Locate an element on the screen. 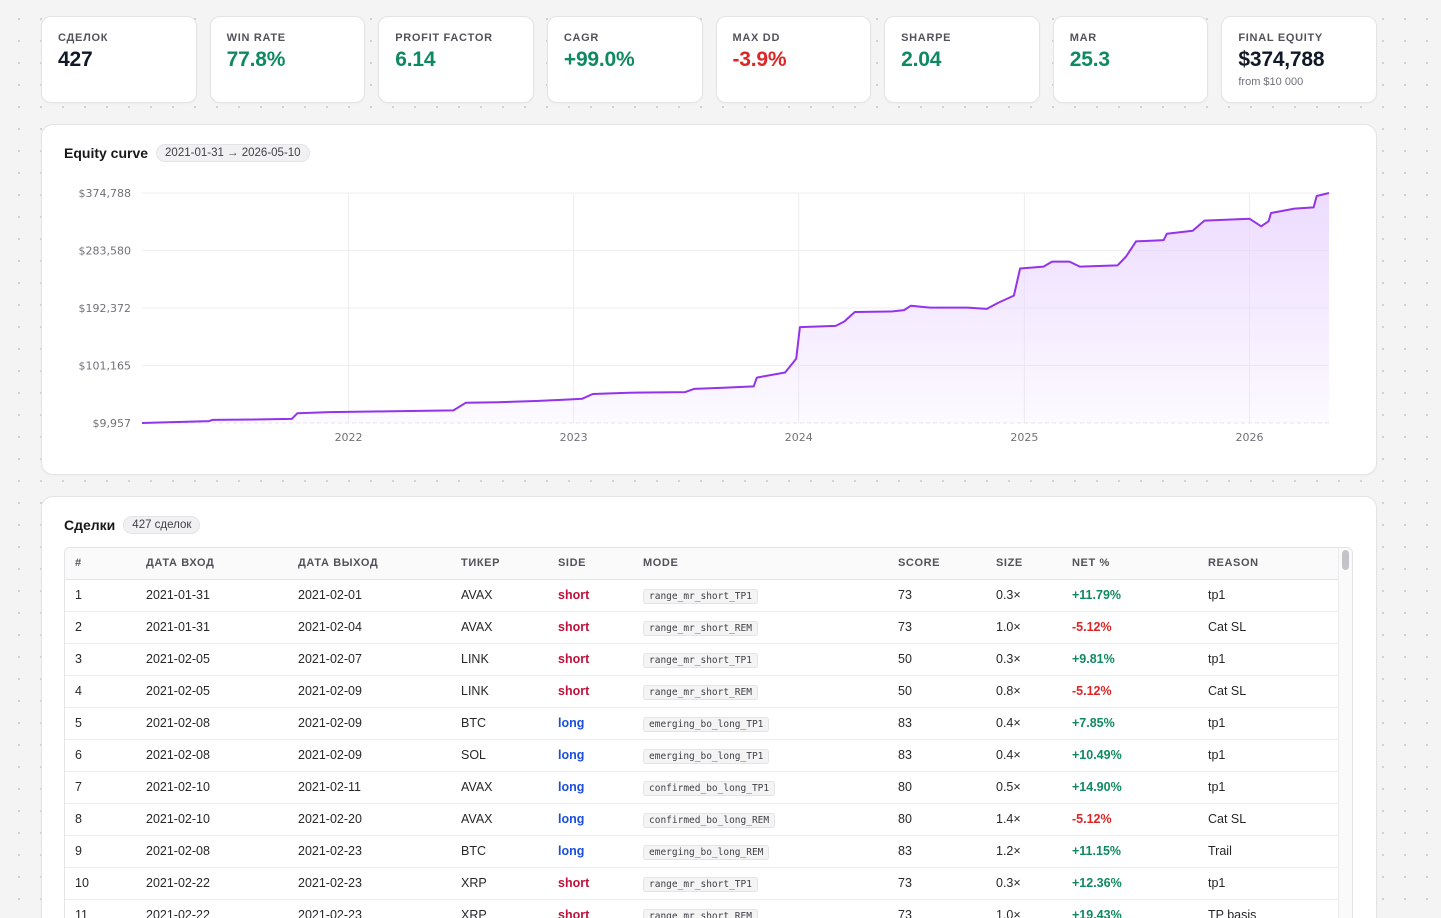  cell-score: 83 is located at coordinates (905, 851).